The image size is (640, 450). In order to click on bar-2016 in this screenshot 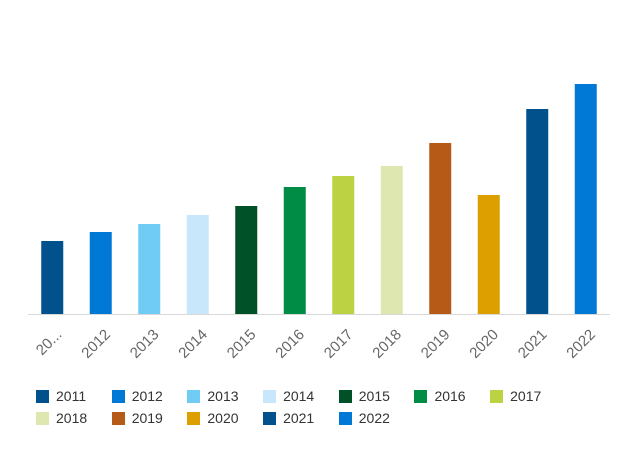, I will do `click(294, 250)`.